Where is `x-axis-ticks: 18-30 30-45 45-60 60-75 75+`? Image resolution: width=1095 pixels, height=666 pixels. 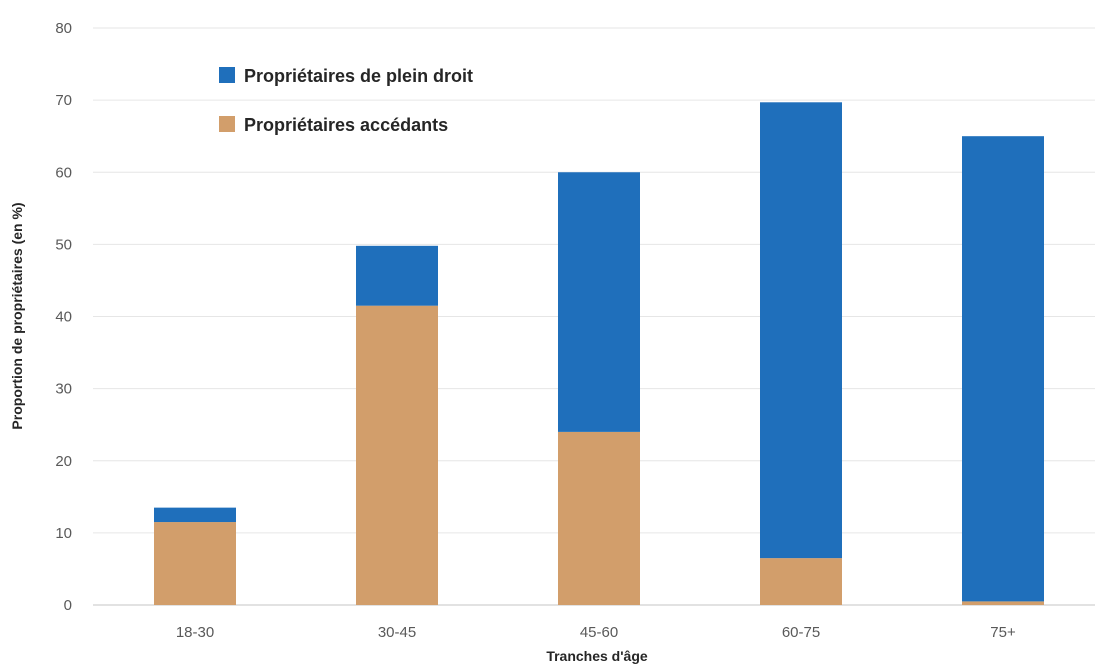
x-axis-ticks: 18-30 30-45 45-60 60-75 75+ is located at coordinates (596, 632).